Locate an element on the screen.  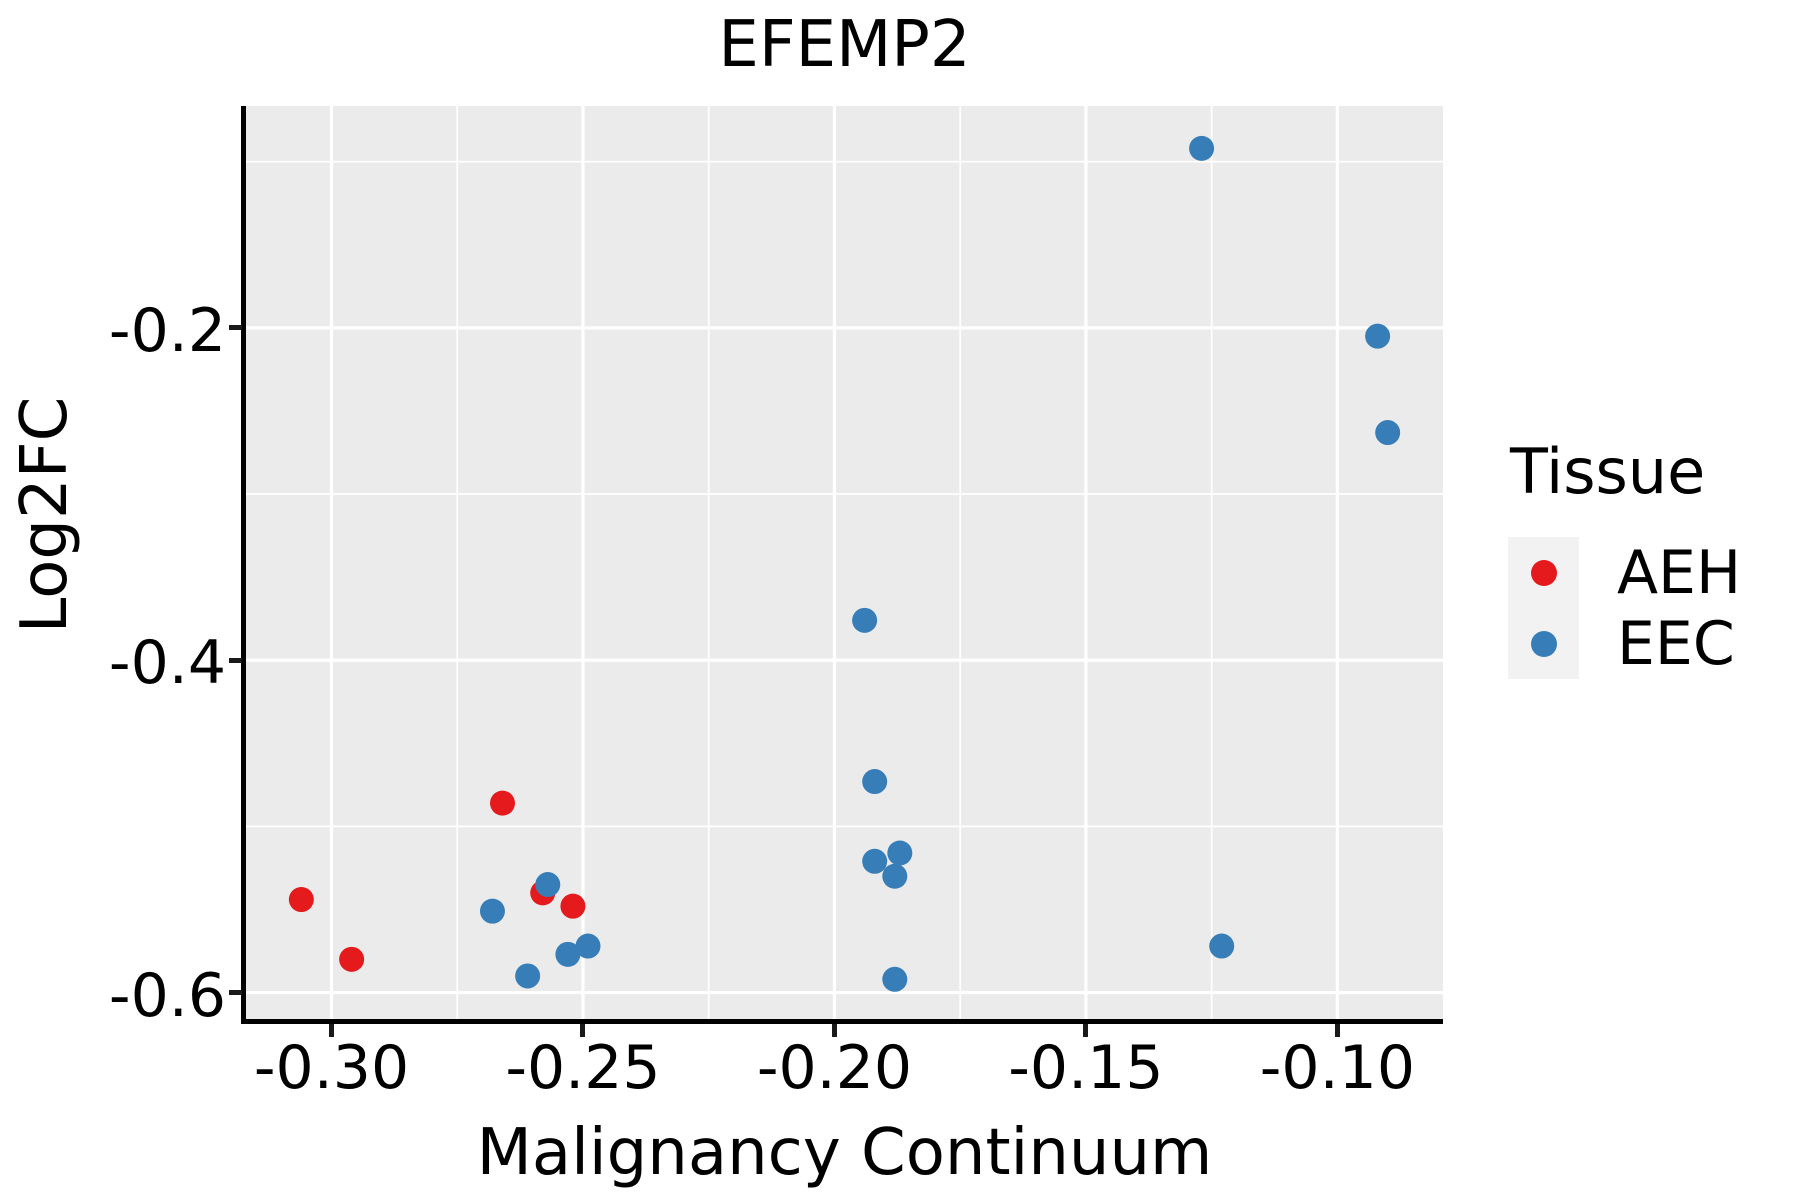
y-tick-label: -0.4 is located at coordinates (167, 663).